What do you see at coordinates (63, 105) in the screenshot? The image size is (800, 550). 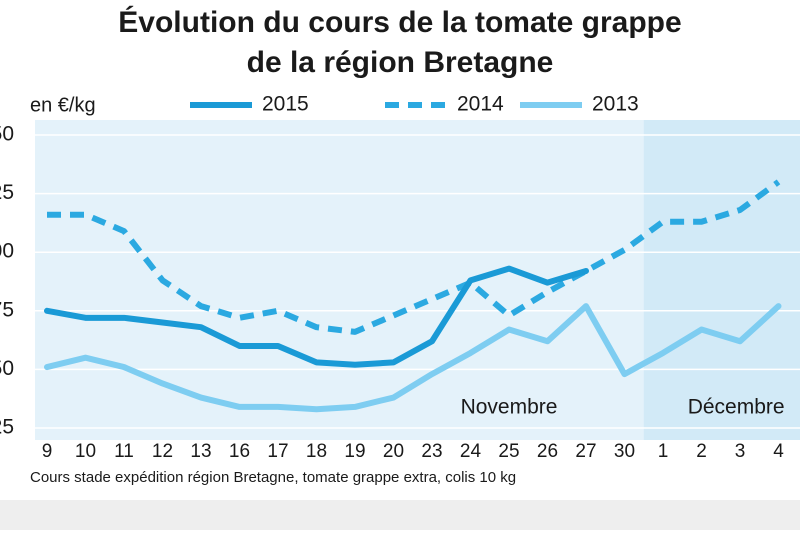 I see `y-axis-label: en €/kg` at bounding box center [63, 105].